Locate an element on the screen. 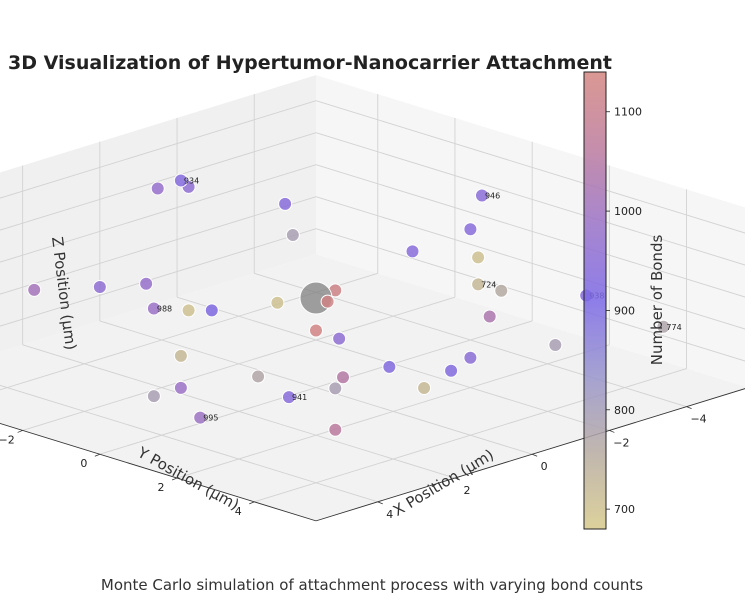 The width and height of the screenshot is (745, 596). point-label: 988 is located at coordinates (164, 308).